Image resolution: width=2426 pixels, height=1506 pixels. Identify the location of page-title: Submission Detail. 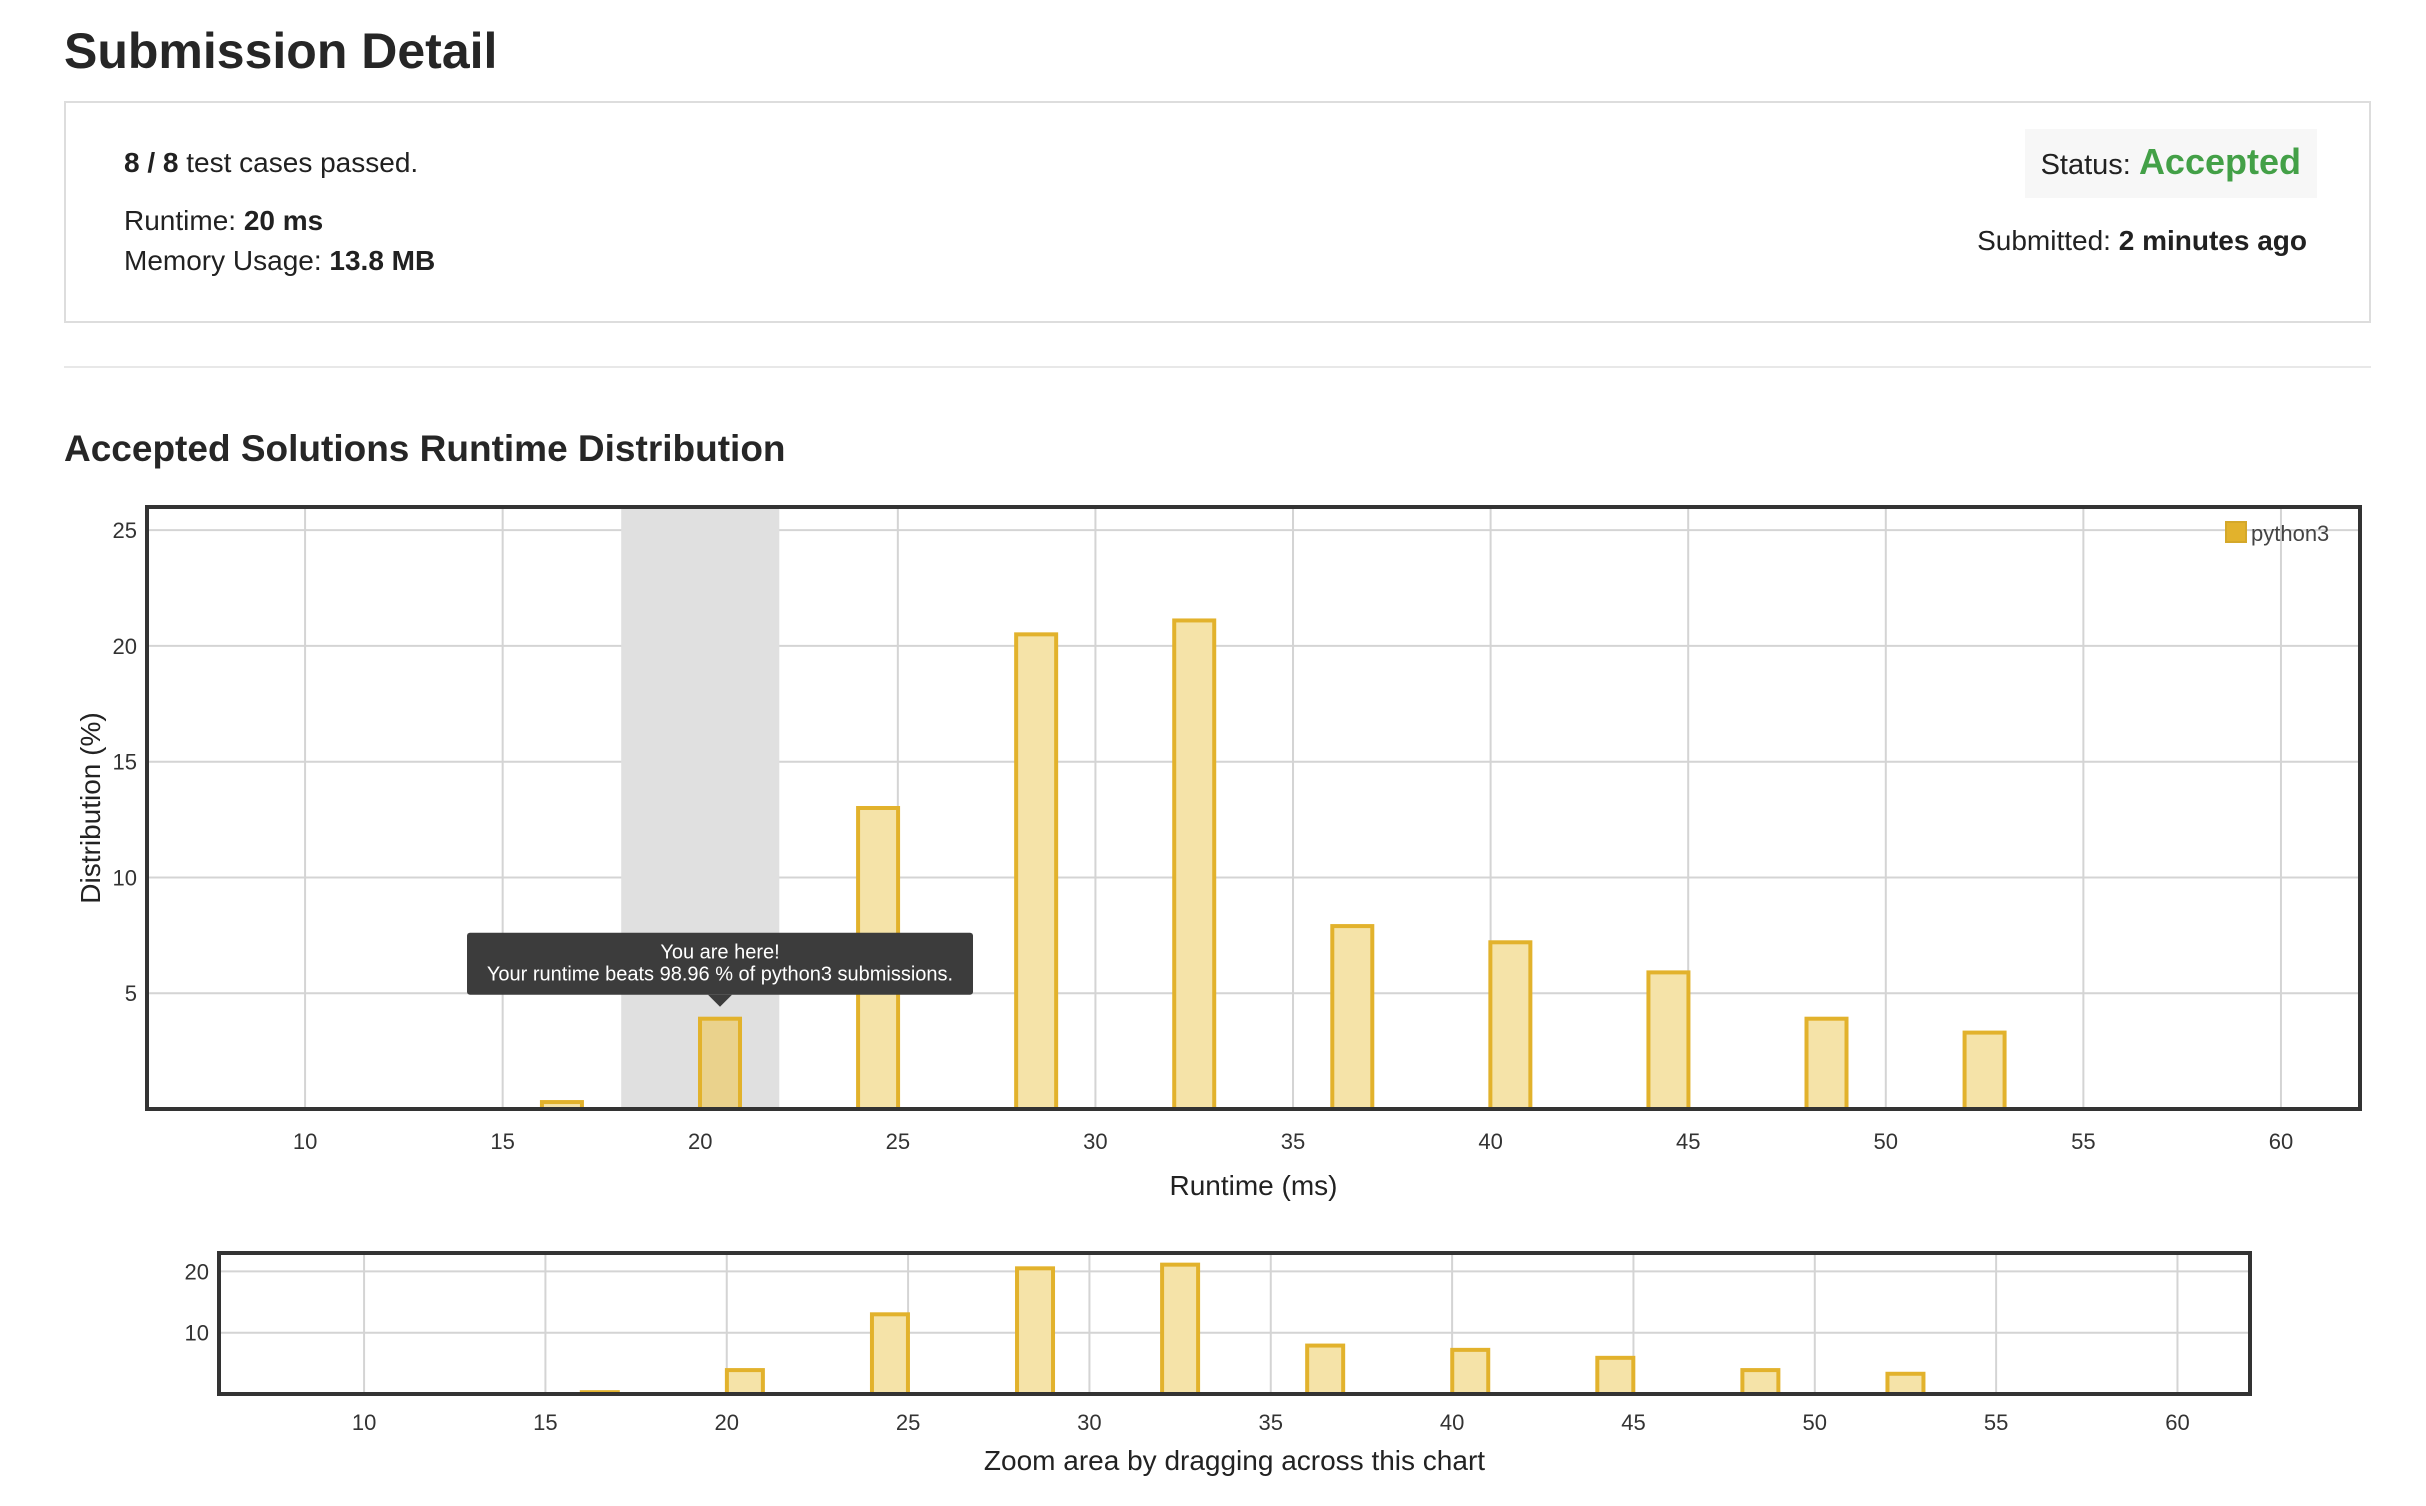
(281, 51).